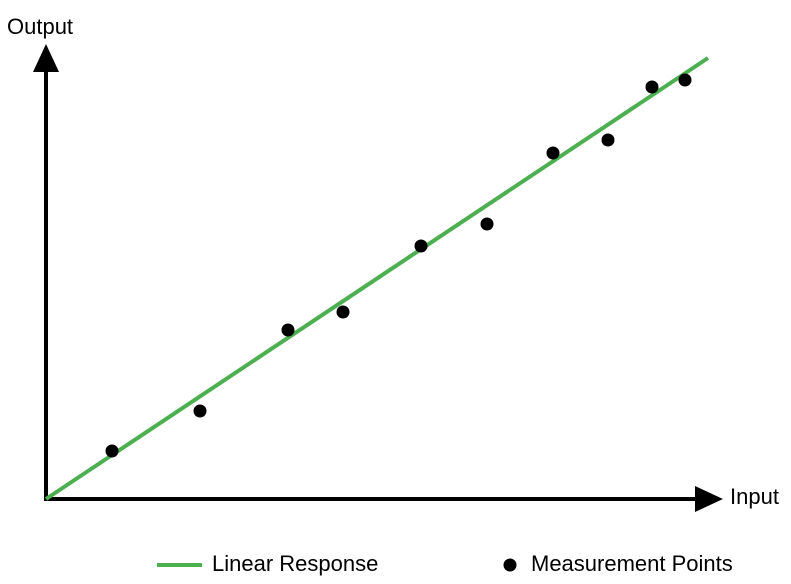  What do you see at coordinates (709, 499) in the screenshot?
I see `x-axis-arrow` at bounding box center [709, 499].